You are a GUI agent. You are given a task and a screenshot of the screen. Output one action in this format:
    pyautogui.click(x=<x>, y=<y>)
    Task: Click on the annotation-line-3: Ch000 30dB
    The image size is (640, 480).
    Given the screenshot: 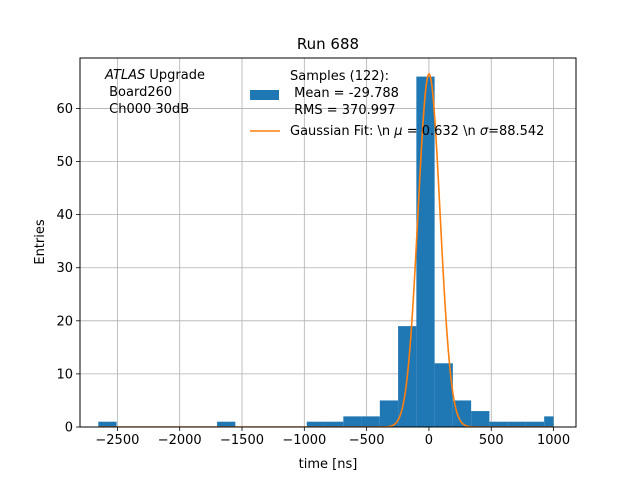 What is the action you would take?
    pyautogui.click(x=147, y=109)
    